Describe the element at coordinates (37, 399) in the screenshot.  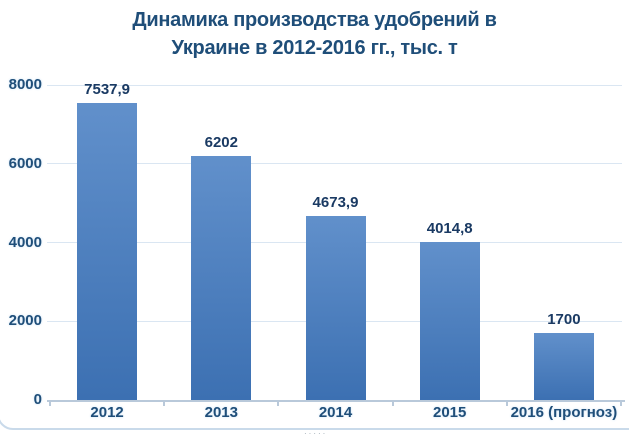
I see `y-axis-tick-label-0: 0` at that location.